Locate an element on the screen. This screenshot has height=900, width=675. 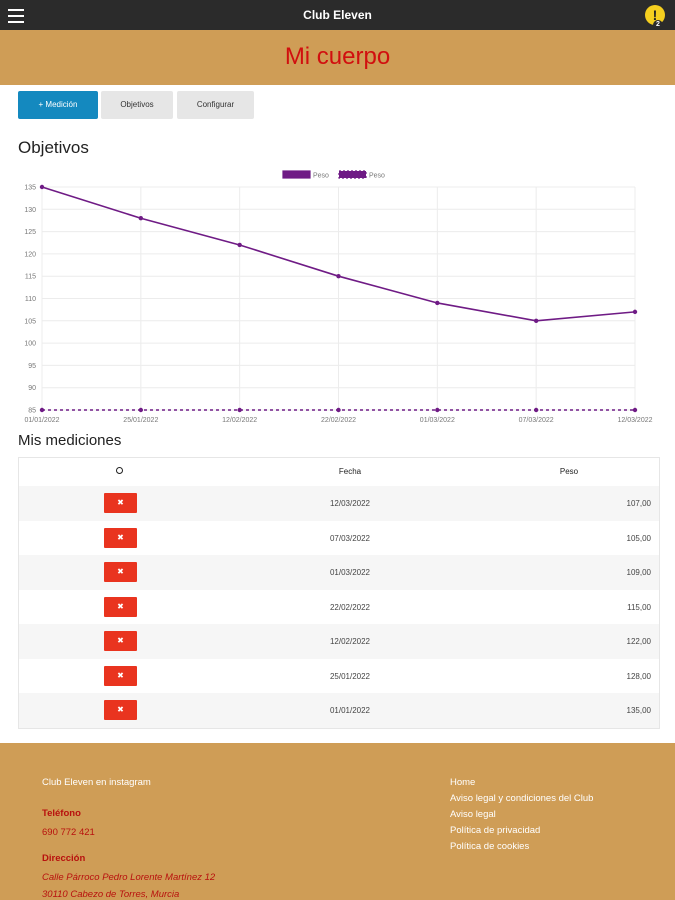
top-bar: Club Eleven ! 2 is located at coordinates (337, 15).